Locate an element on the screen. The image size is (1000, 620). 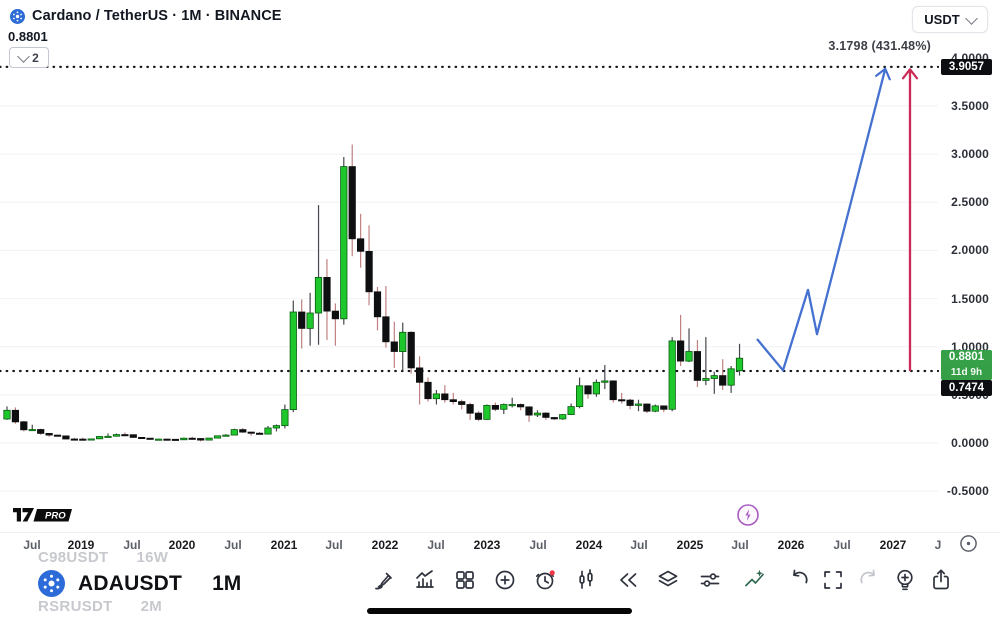
add-circle-icon is located at coordinates (505, 579).